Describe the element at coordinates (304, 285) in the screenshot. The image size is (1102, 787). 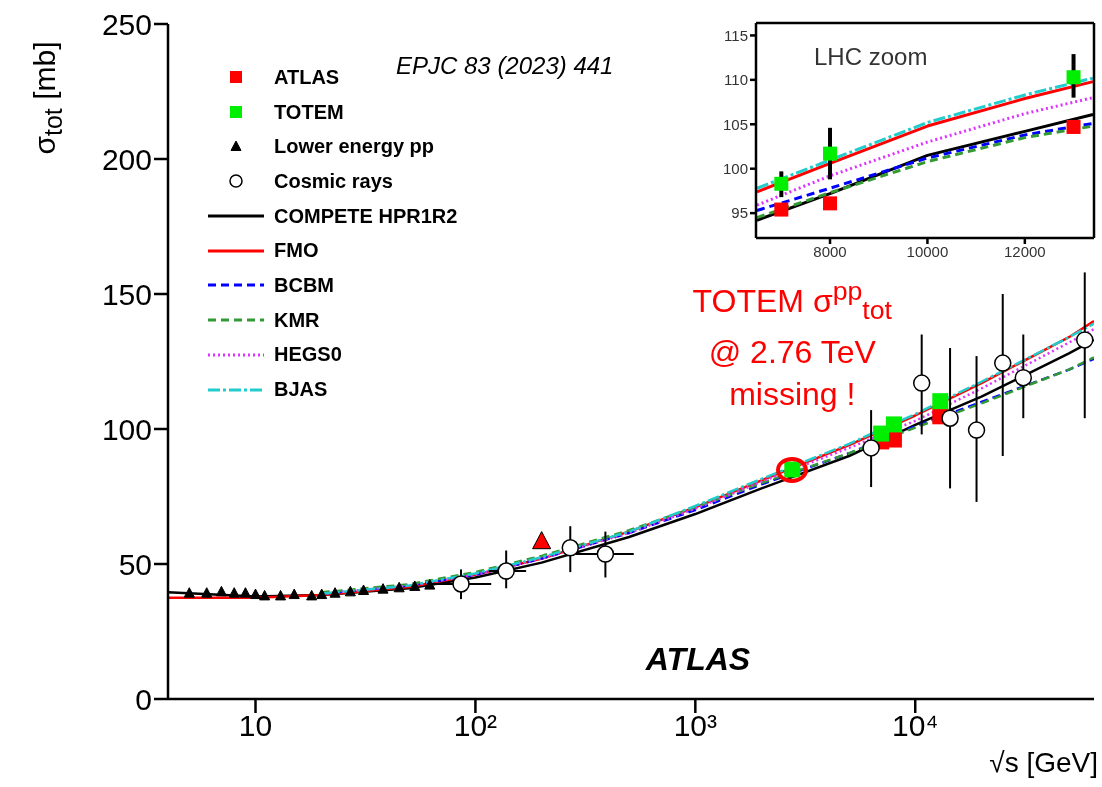
I see `legend-label: BCBM` at that location.